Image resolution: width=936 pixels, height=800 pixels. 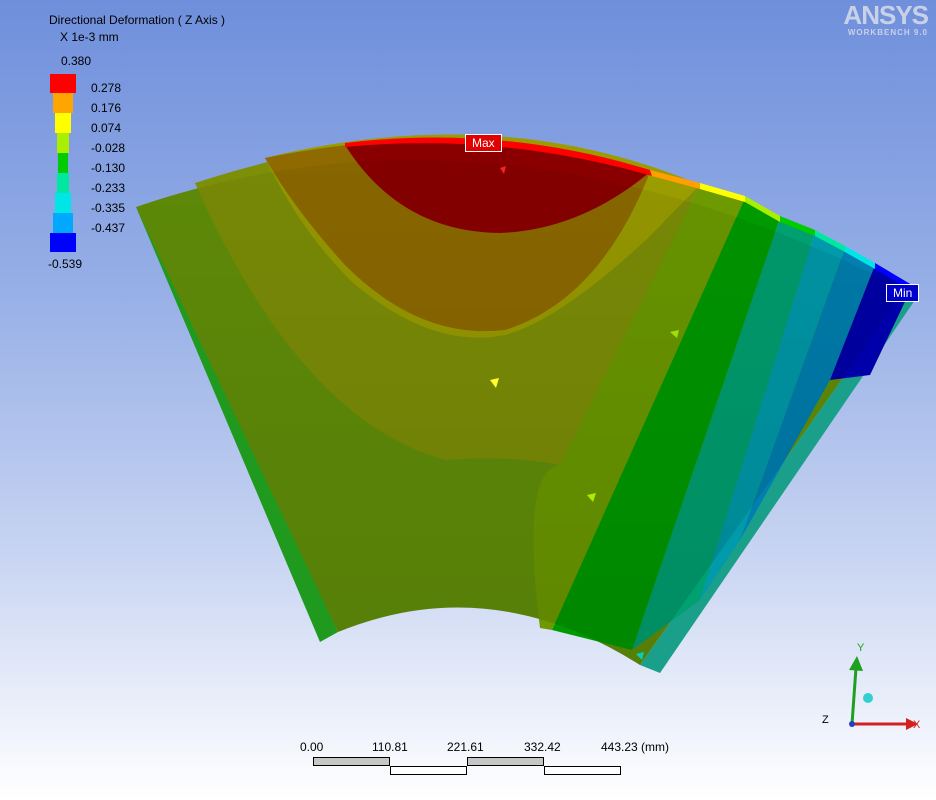 I want to click on legend-color-bar, so click(x=63, y=163).